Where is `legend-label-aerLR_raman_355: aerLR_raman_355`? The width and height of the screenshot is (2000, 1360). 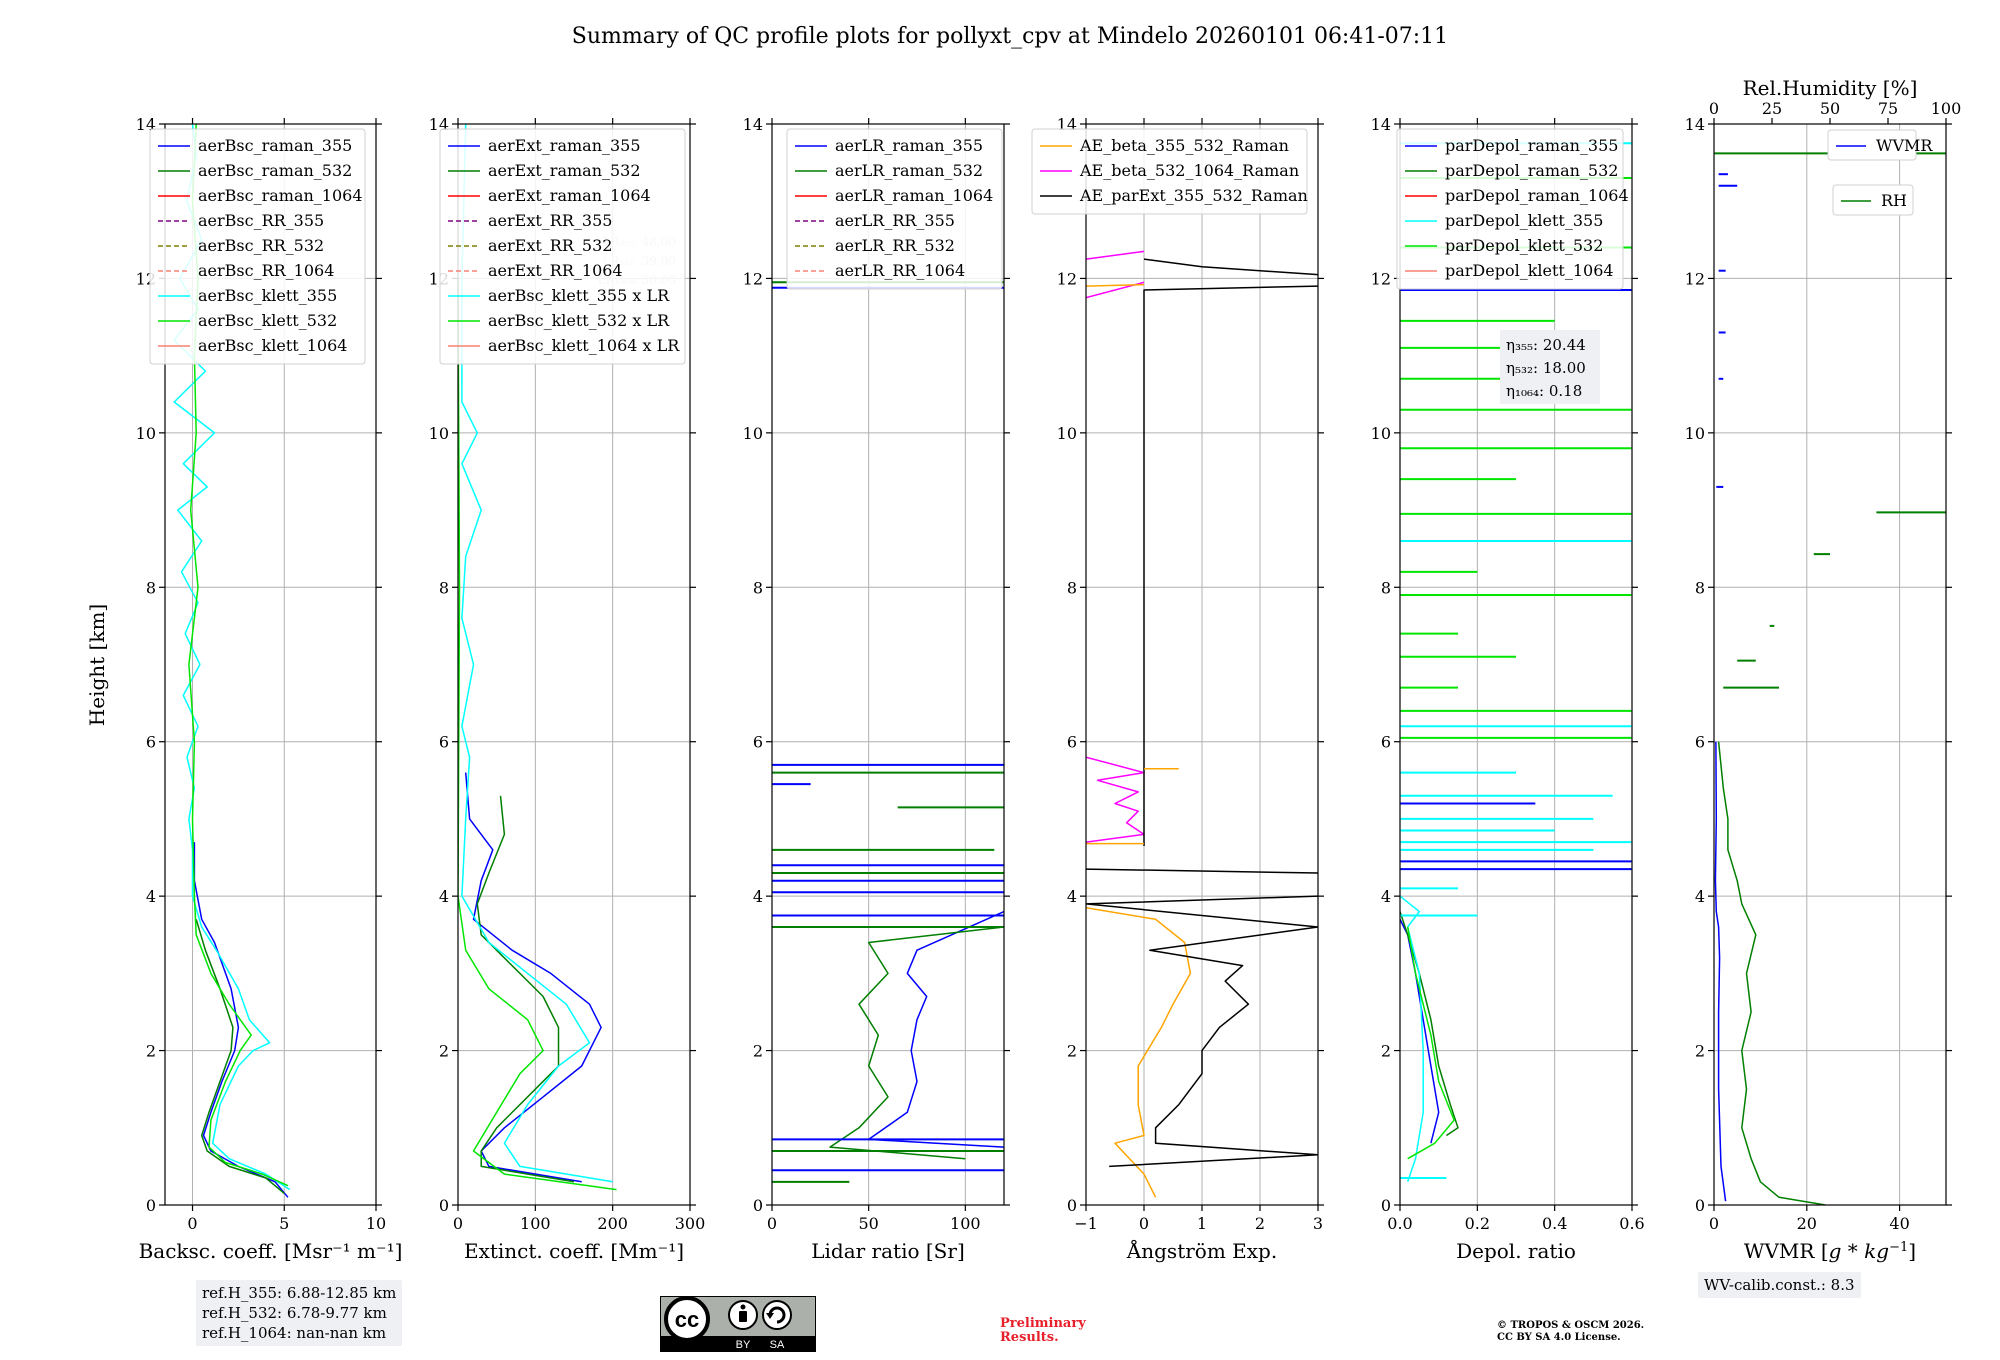 legend-label-aerLR_raman_355: aerLR_raman_355 is located at coordinates (909, 145).